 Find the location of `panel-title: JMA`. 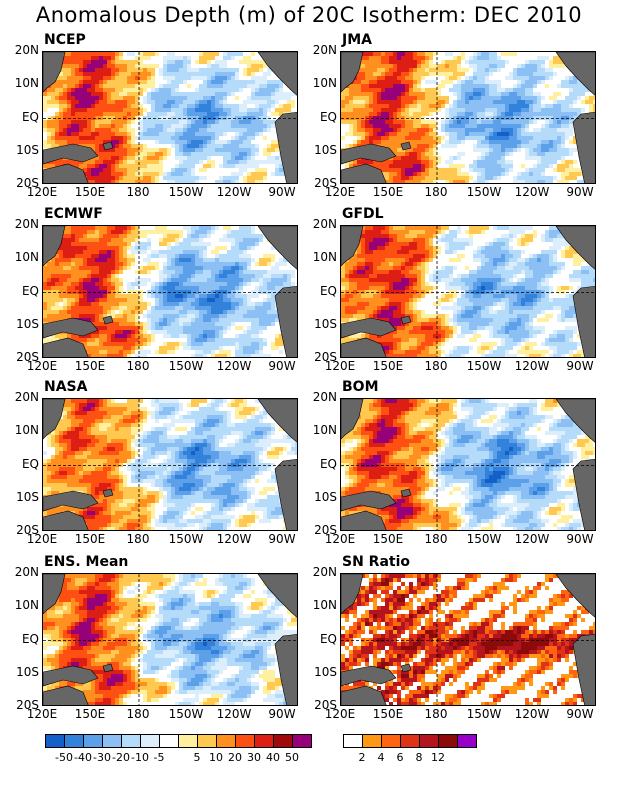

panel-title: JMA is located at coordinates (357, 40).